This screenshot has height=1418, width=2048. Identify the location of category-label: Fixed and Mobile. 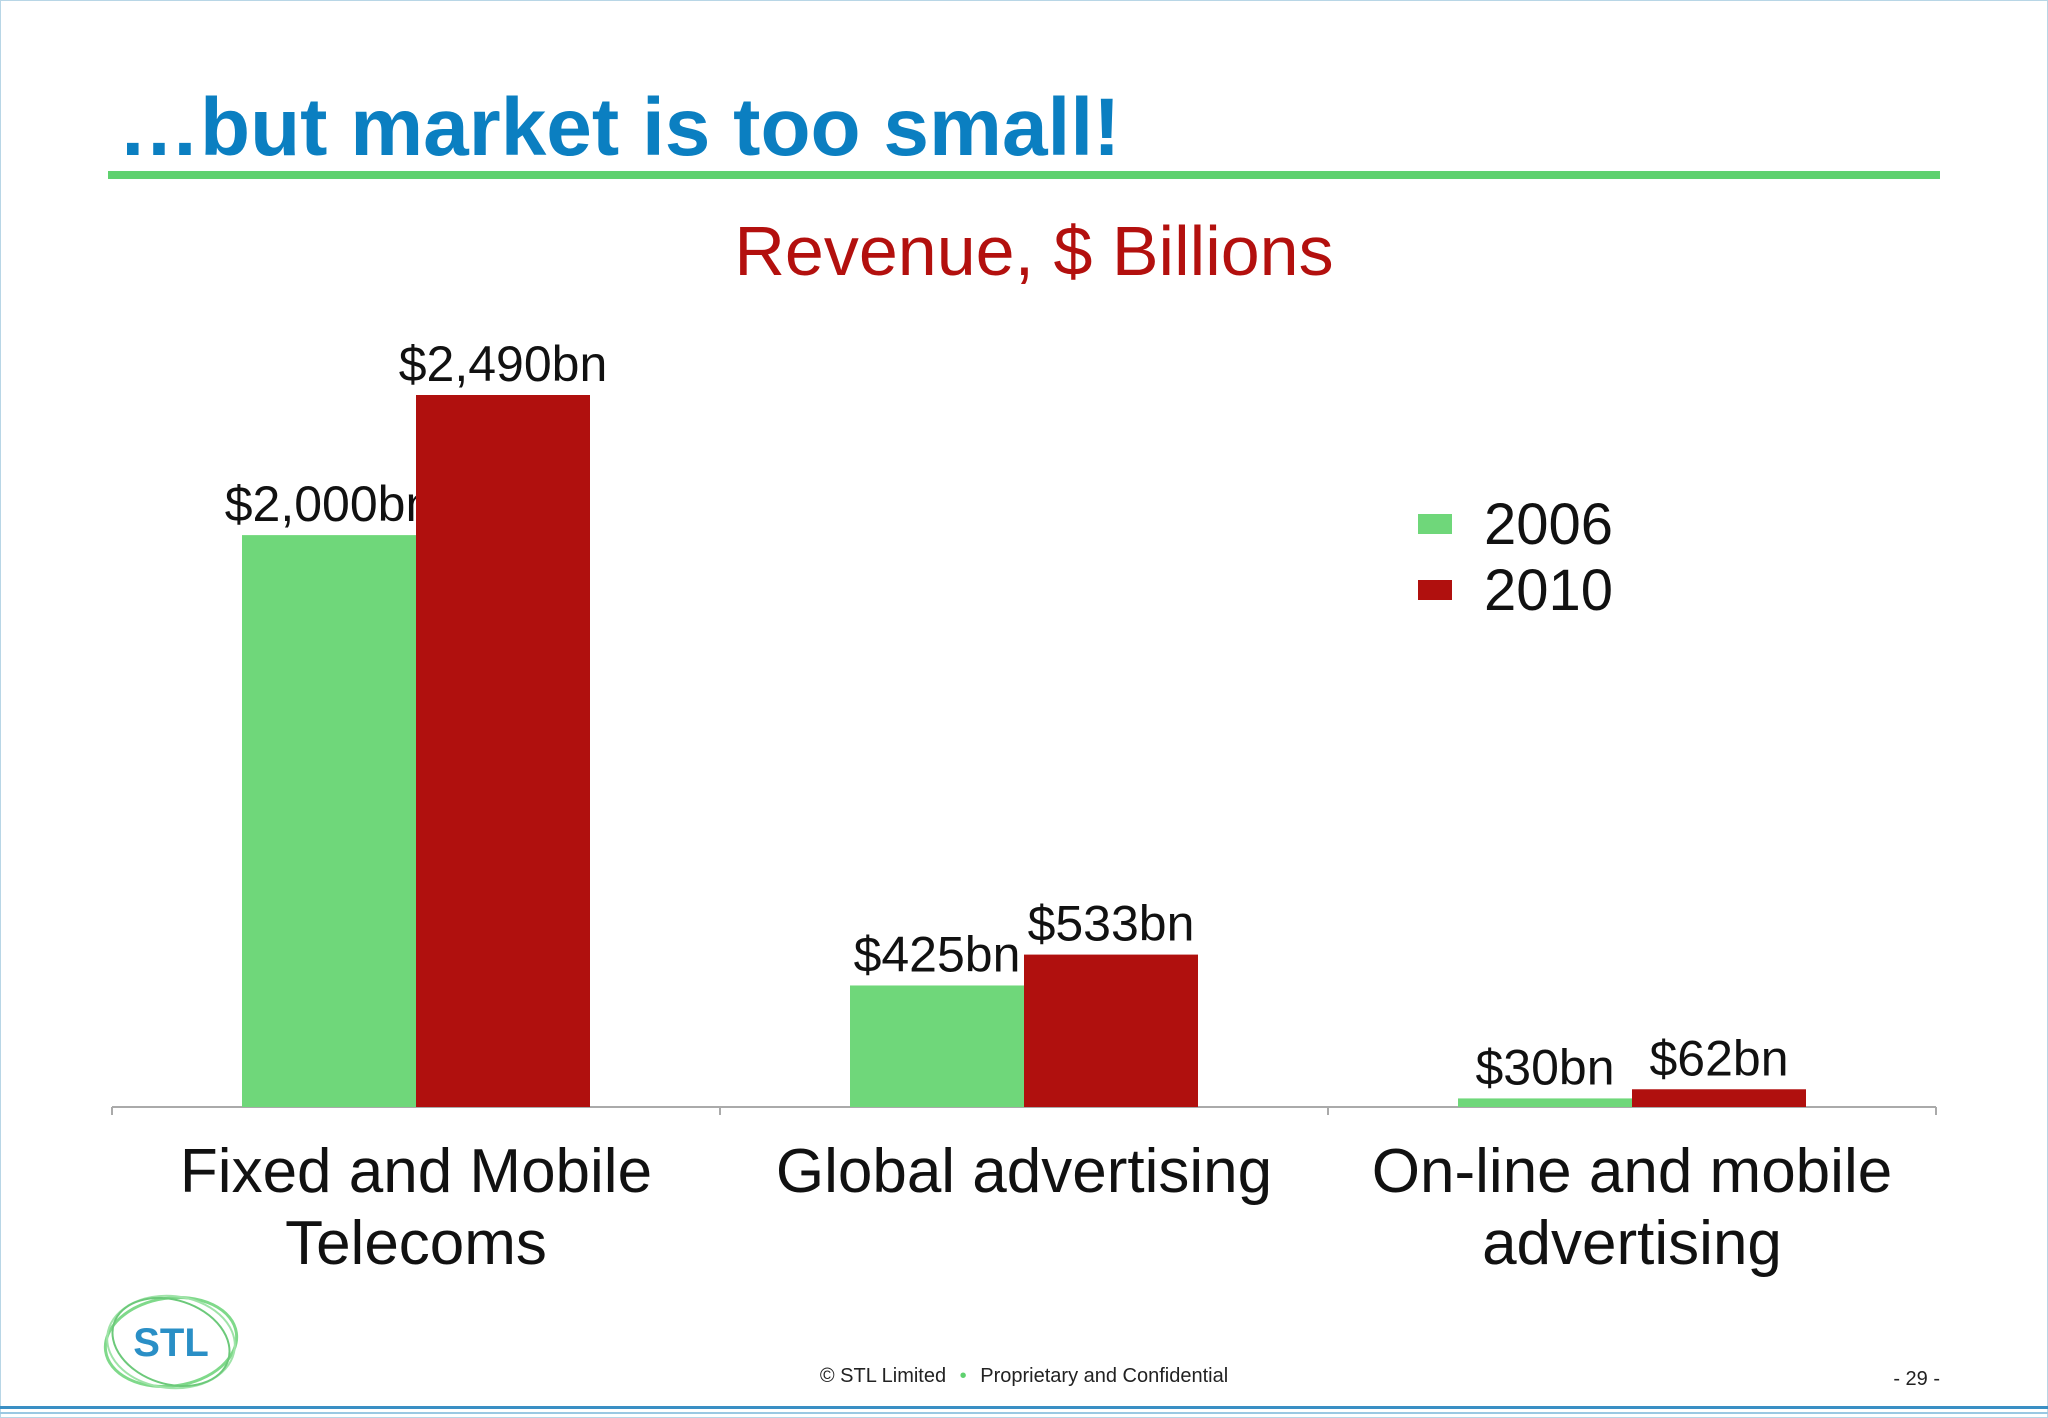
(416, 1171).